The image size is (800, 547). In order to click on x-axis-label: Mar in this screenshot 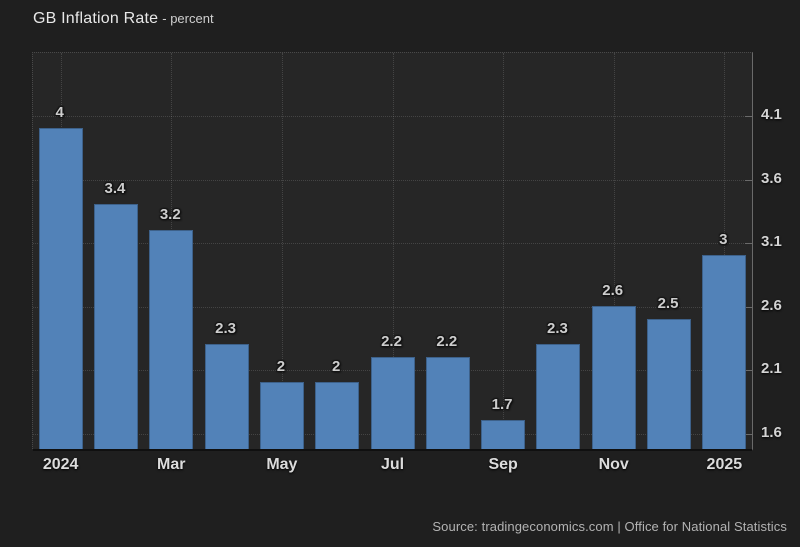, I will do `click(171, 464)`.